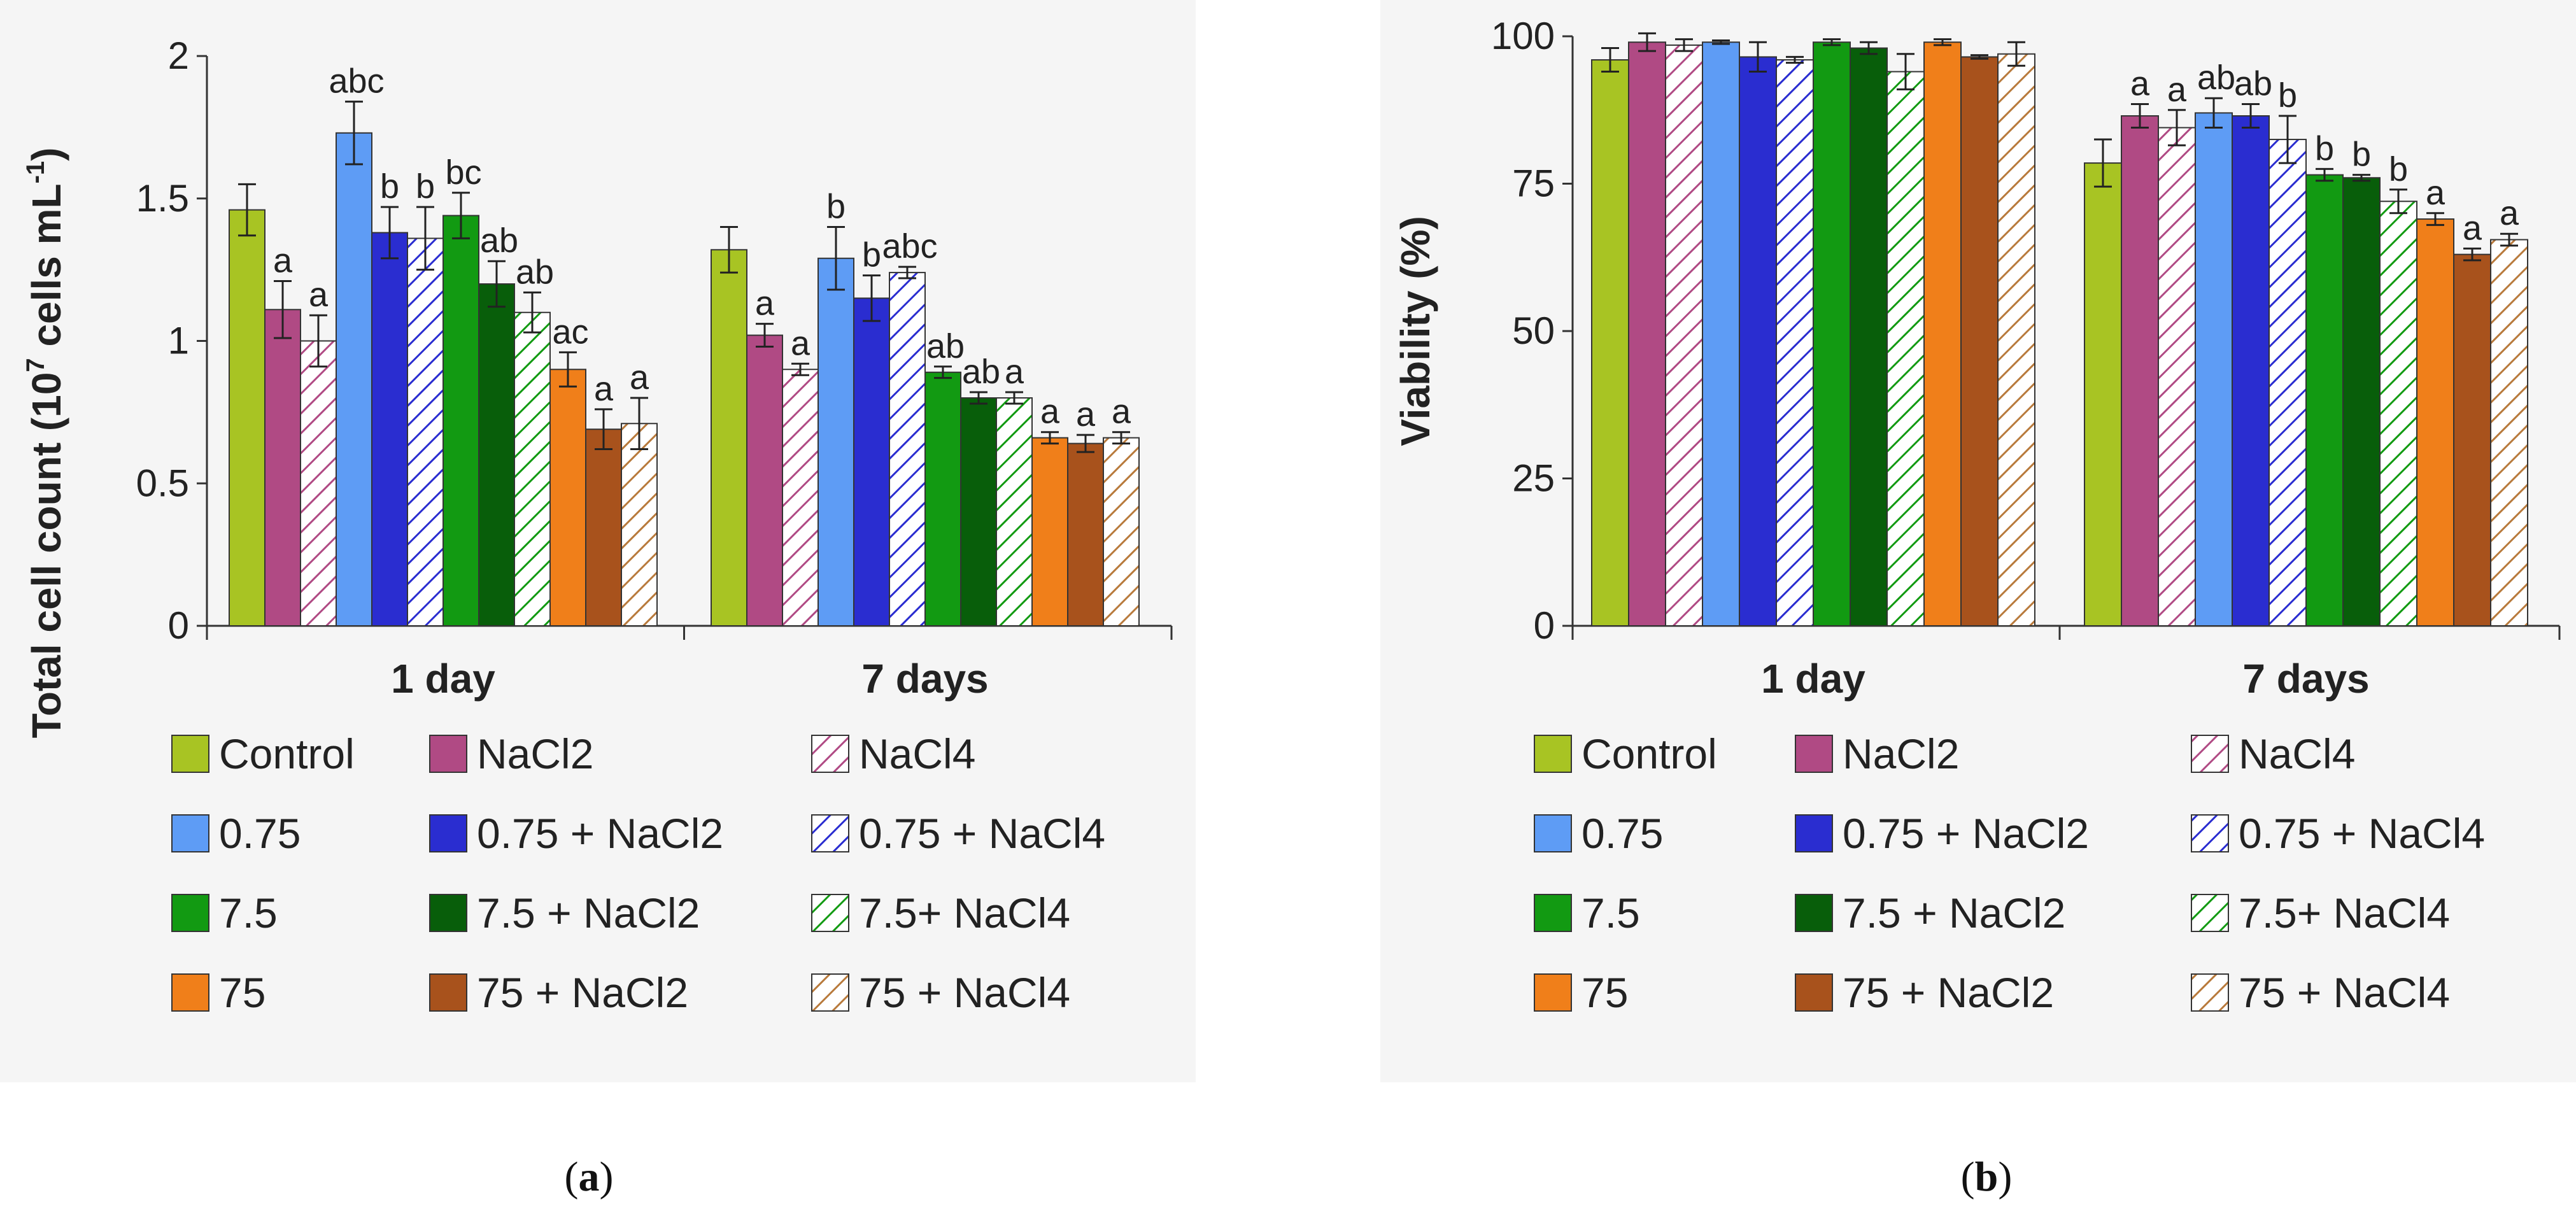  What do you see at coordinates (45, 443) in the screenshot?
I see `panel-a-y-axis-title: Total cell count (107 cells mL-1)` at bounding box center [45, 443].